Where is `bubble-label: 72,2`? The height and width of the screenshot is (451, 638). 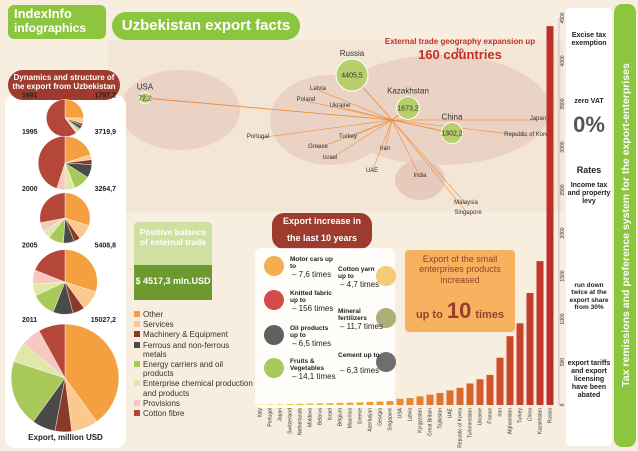 bubble-label: 72,2 is located at coordinates (145, 99).